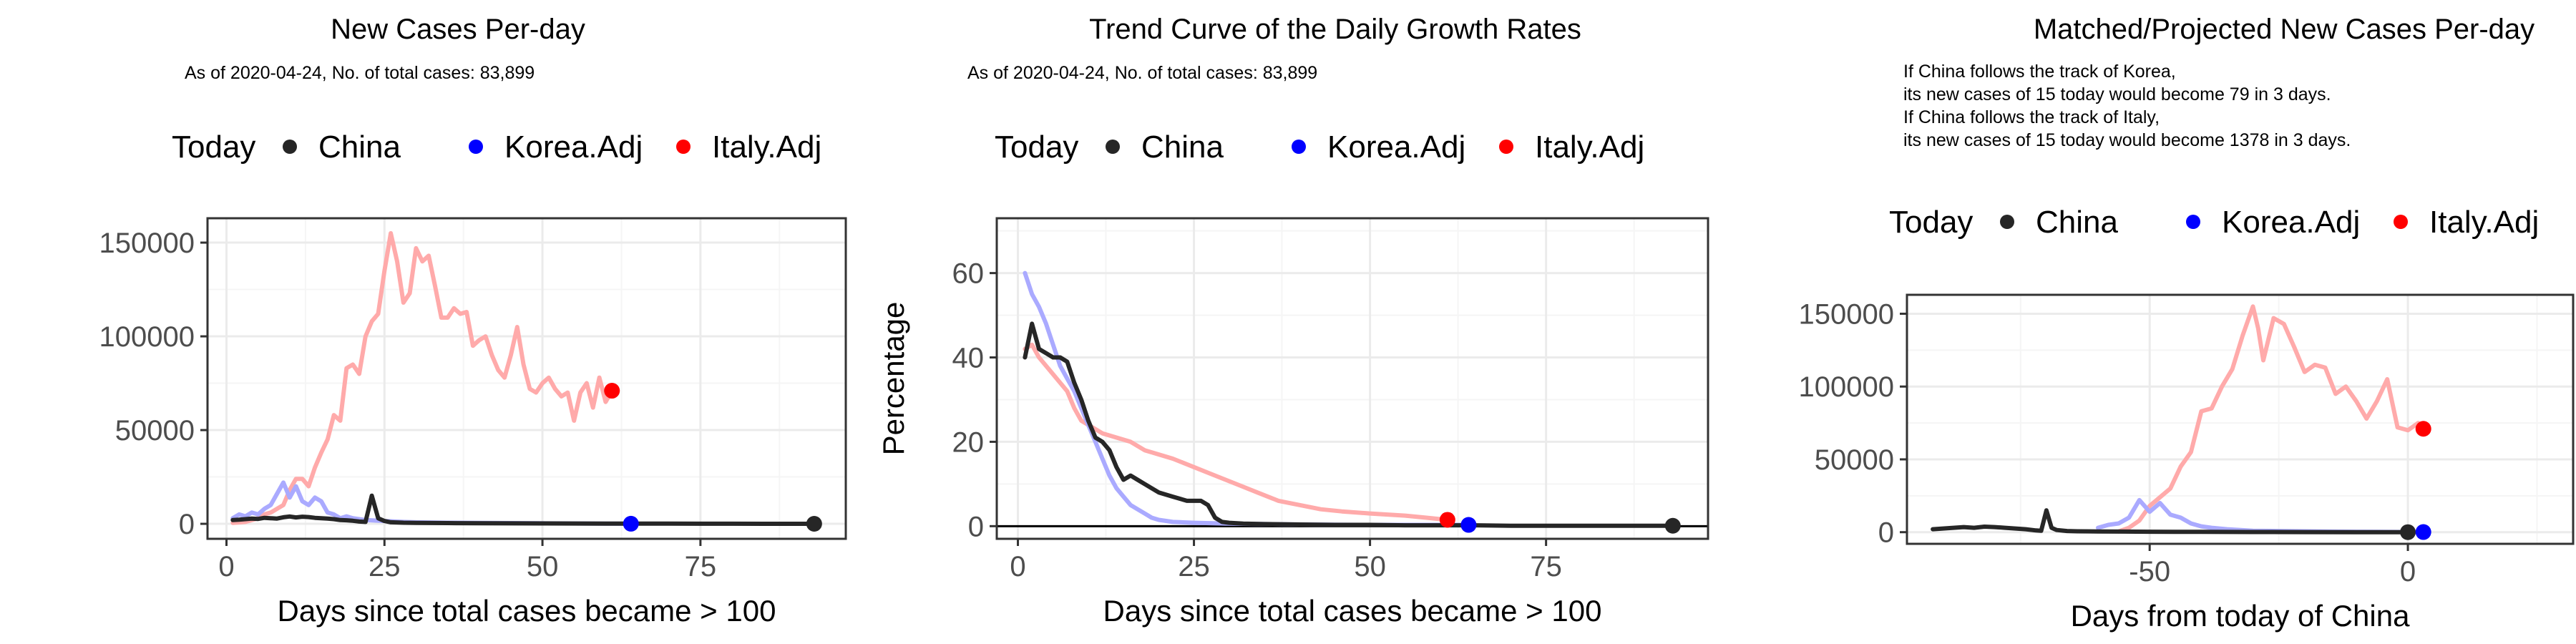 This screenshot has height=644, width=2576. I want to click on chart-title: New Cases Per-day, so click(458, 29).